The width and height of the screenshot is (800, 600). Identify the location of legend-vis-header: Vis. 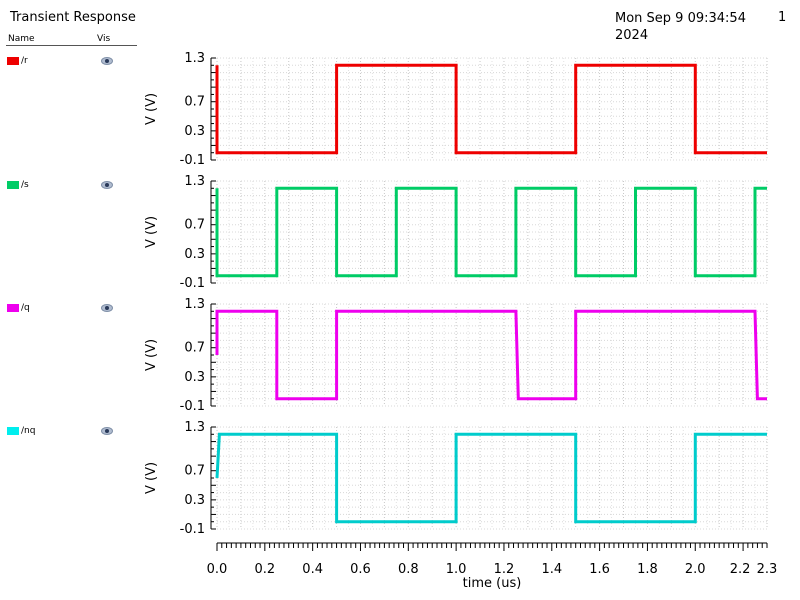
(104, 39).